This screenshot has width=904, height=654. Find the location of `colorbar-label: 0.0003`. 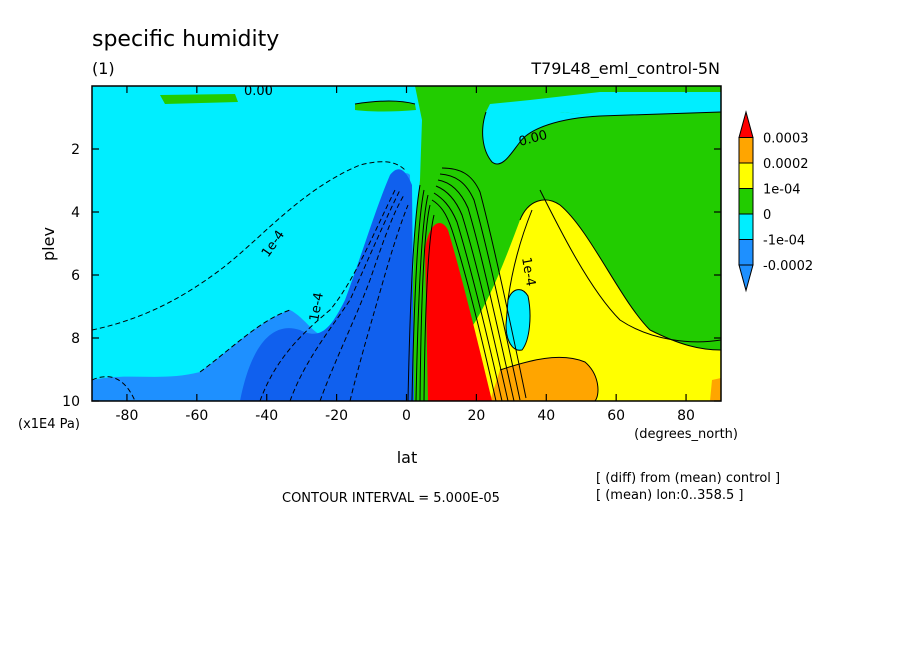

colorbar-label: 0.0003 is located at coordinates (786, 139).